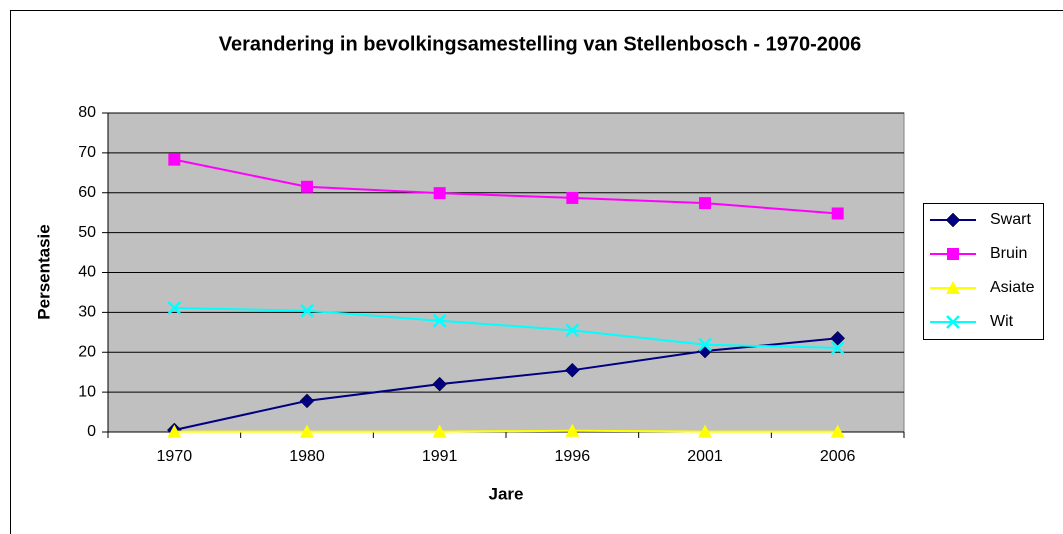 This screenshot has height=534, width=1063. Describe the element at coordinates (87, 152) in the screenshot. I see `y-tick-label: 70` at that location.